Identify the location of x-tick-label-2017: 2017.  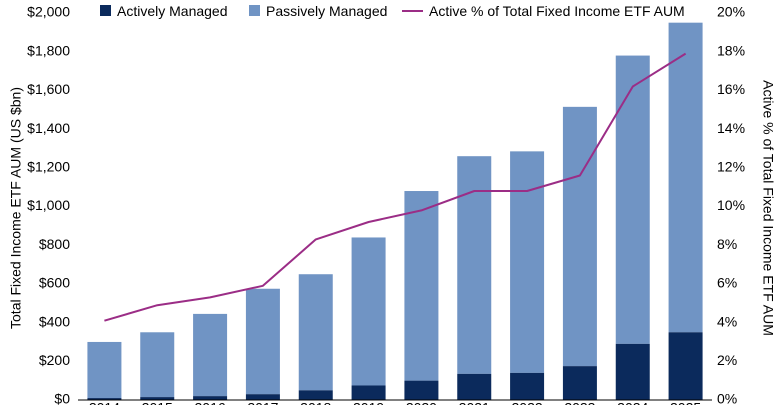
(262, 402).